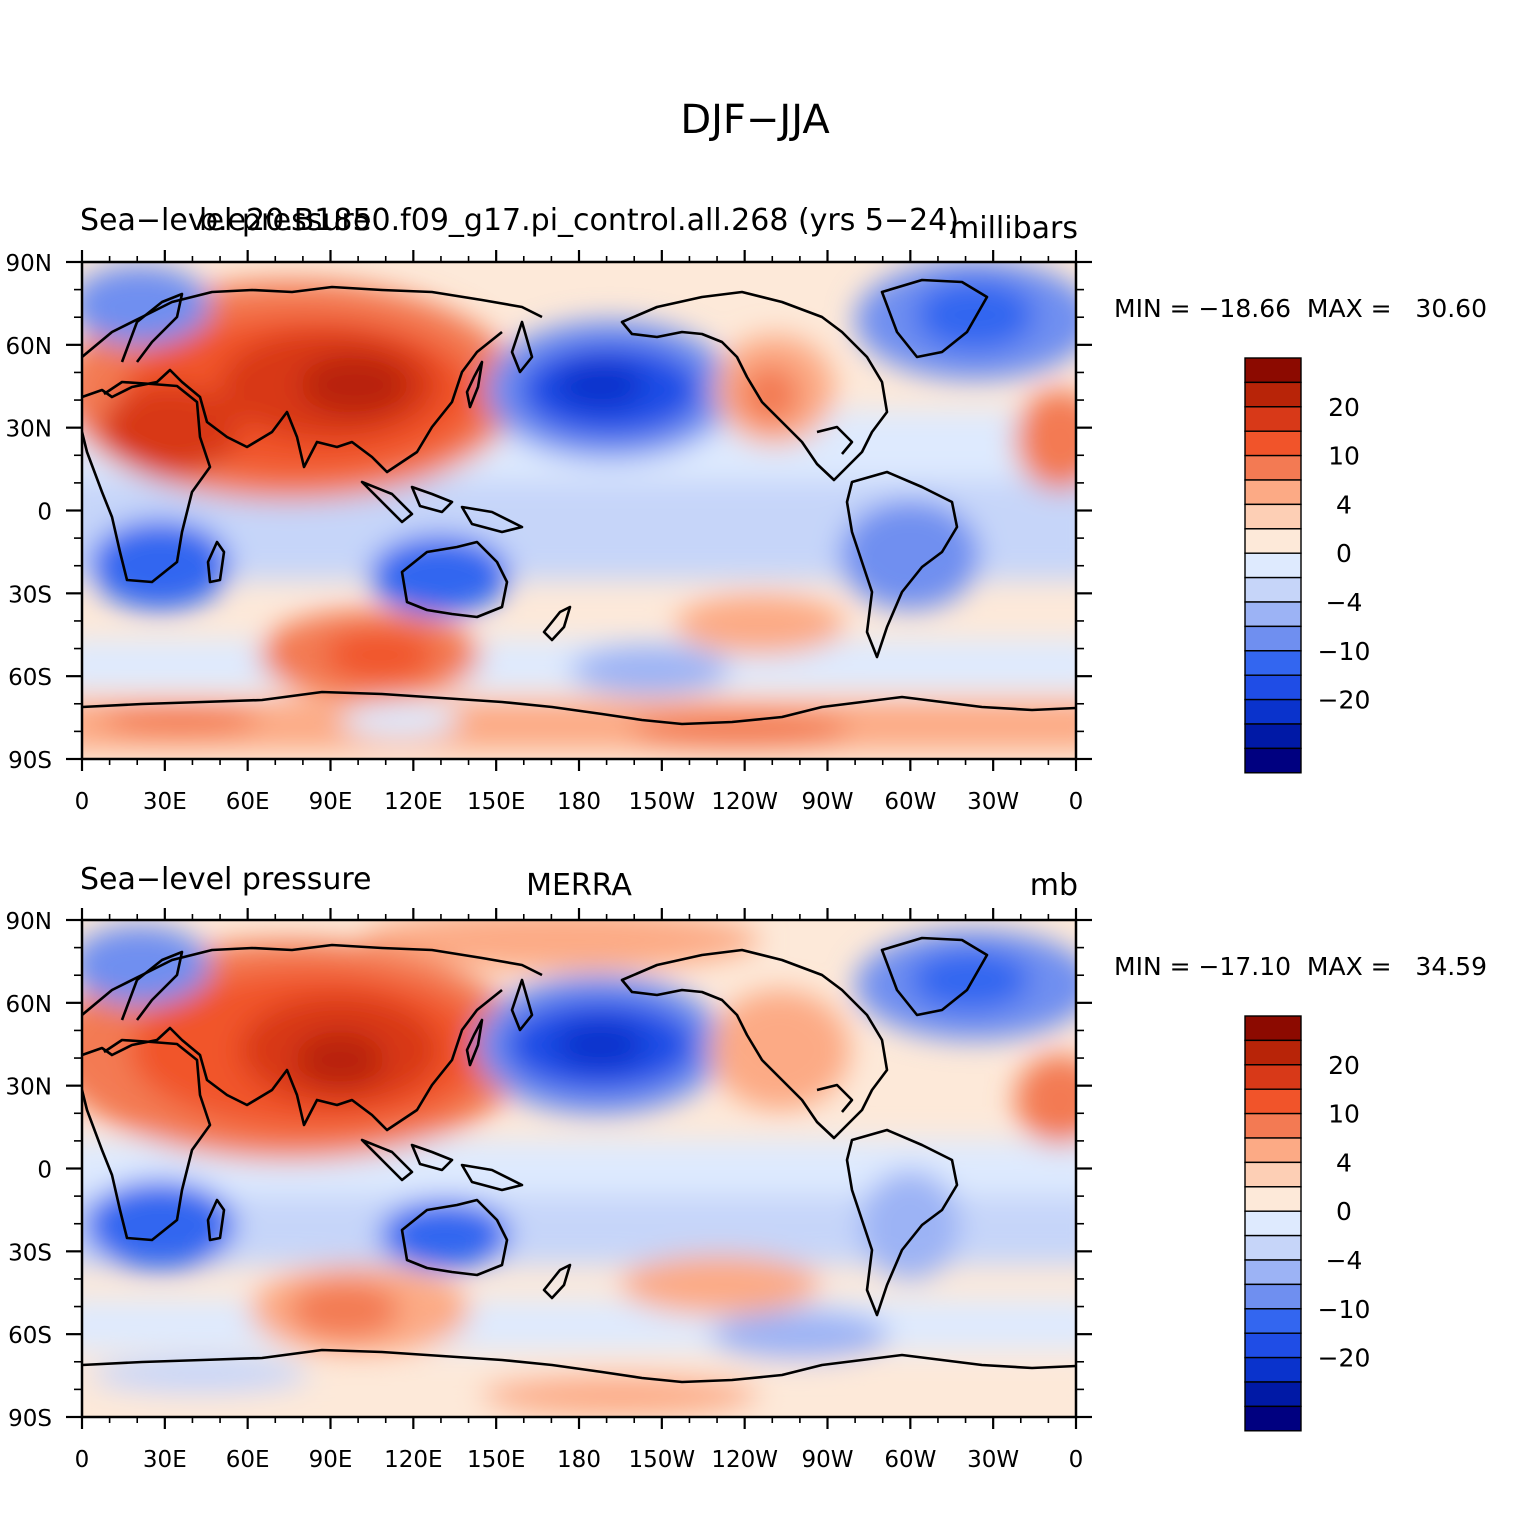  Describe the element at coordinates (1300, 308) in the screenshot. I see `panel-model-stats: MIN = −18.66 MAX = 30.60` at that location.